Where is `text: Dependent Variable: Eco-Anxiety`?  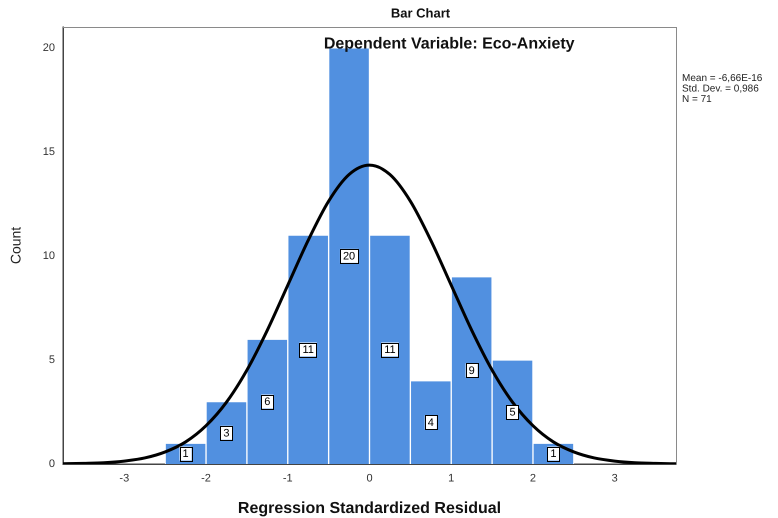 text: Dependent Variable: Eco-Anxiety is located at coordinates (449, 43).